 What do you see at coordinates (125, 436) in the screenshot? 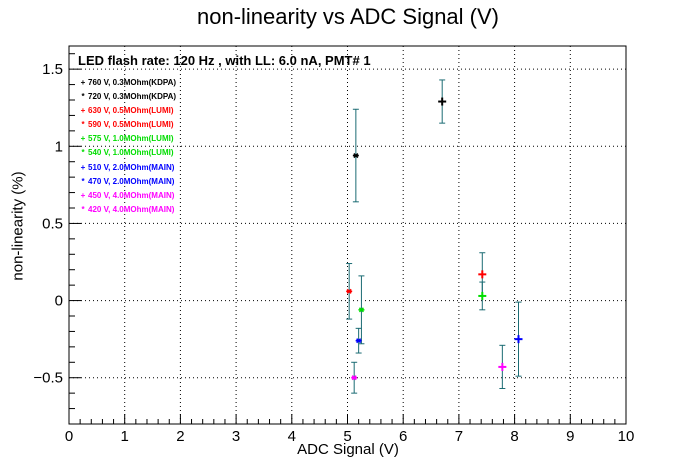
I see `x-tick-label: 1` at bounding box center [125, 436].